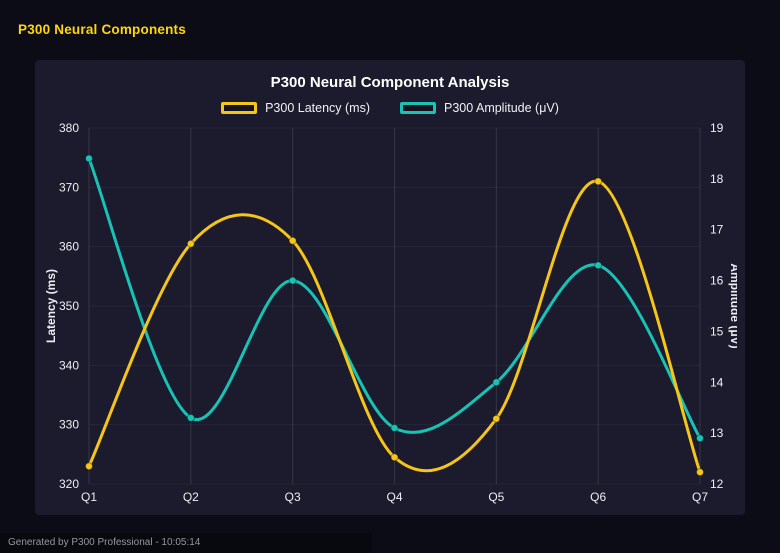 Image resolution: width=780 pixels, height=553 pixels. Describe the element at coordinates (496, 497) in the screenshot. I see `svg-text: Q5` at that location.